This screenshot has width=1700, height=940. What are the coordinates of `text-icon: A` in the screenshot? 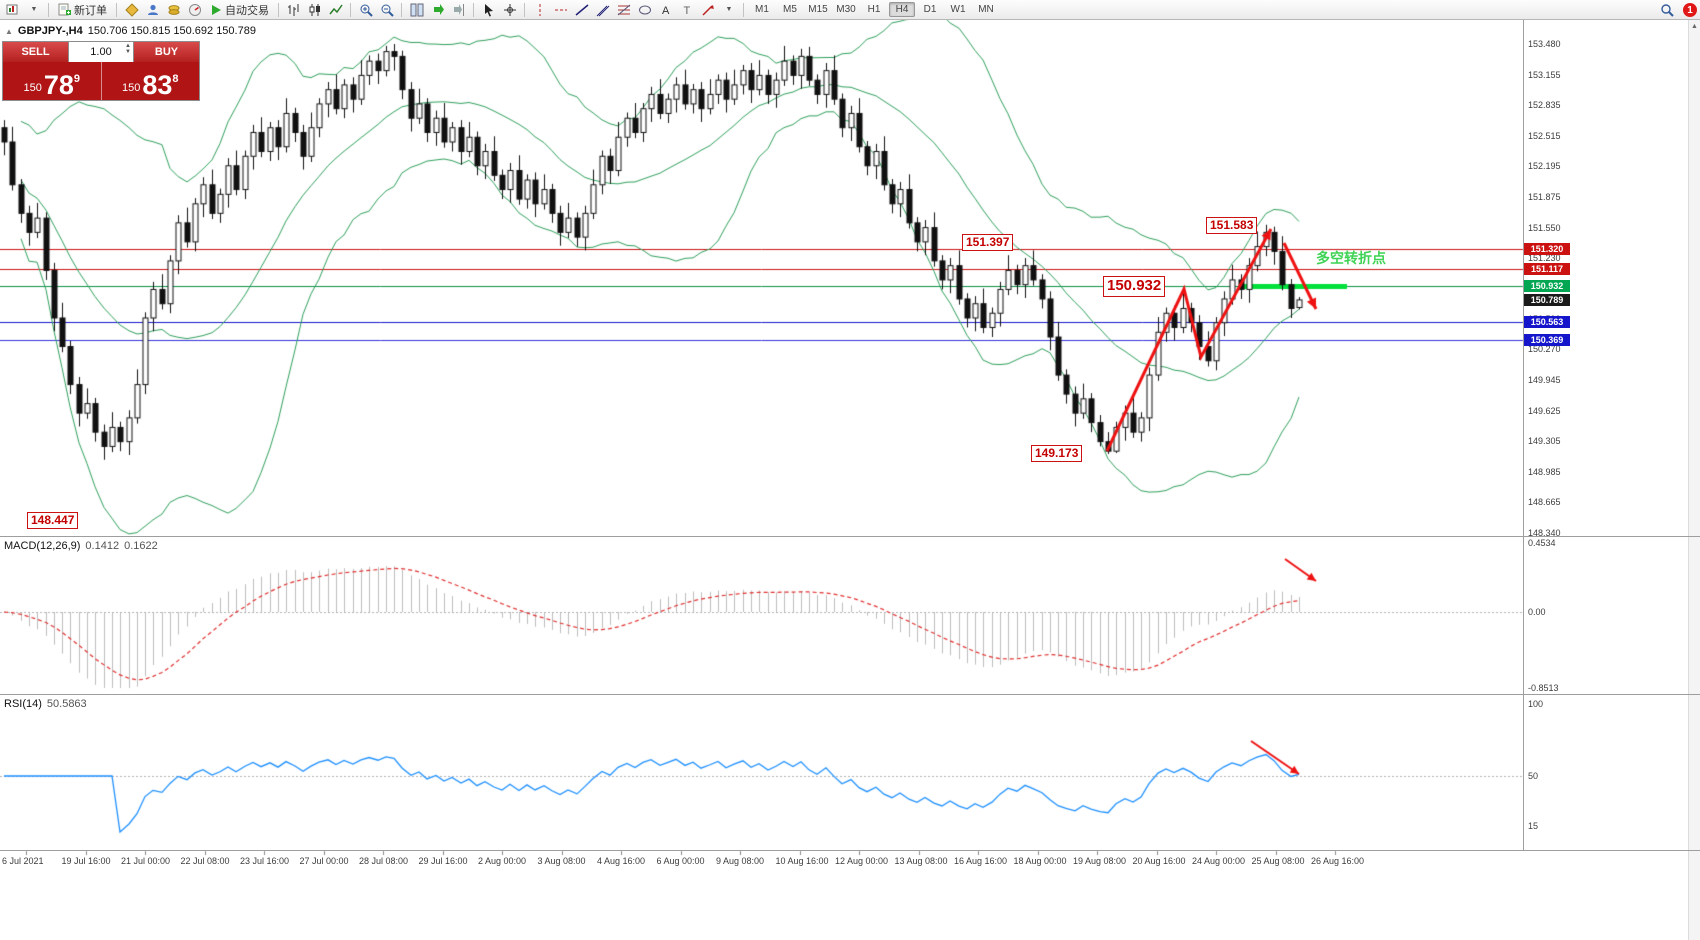 It's located at (665, 9).